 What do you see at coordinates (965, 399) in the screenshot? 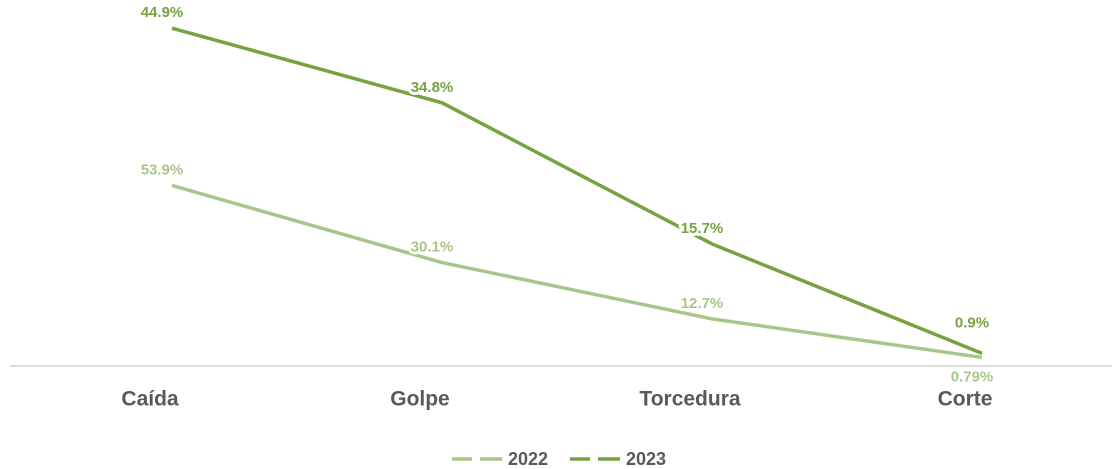
I see `x-tick-label: Corte` at bounding box center [965, 399].